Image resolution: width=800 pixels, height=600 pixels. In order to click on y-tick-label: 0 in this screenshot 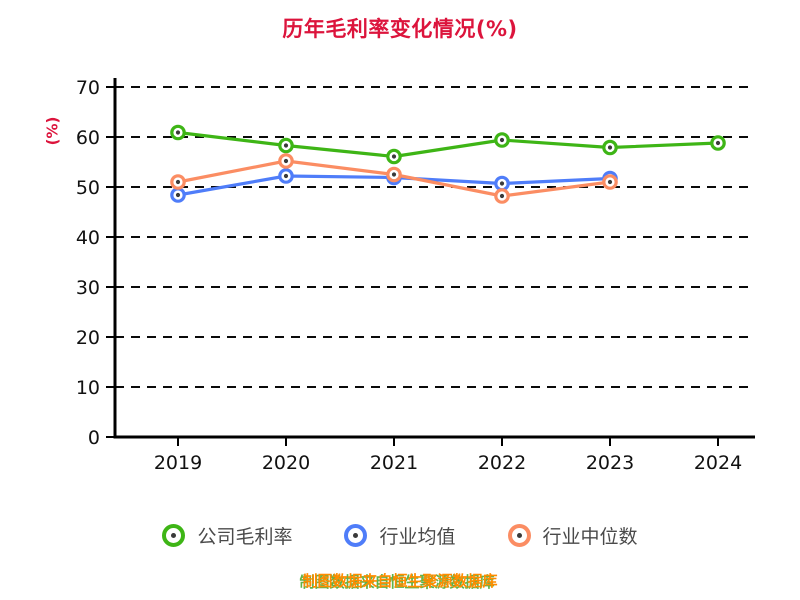, I will do `click(94, 438)`.